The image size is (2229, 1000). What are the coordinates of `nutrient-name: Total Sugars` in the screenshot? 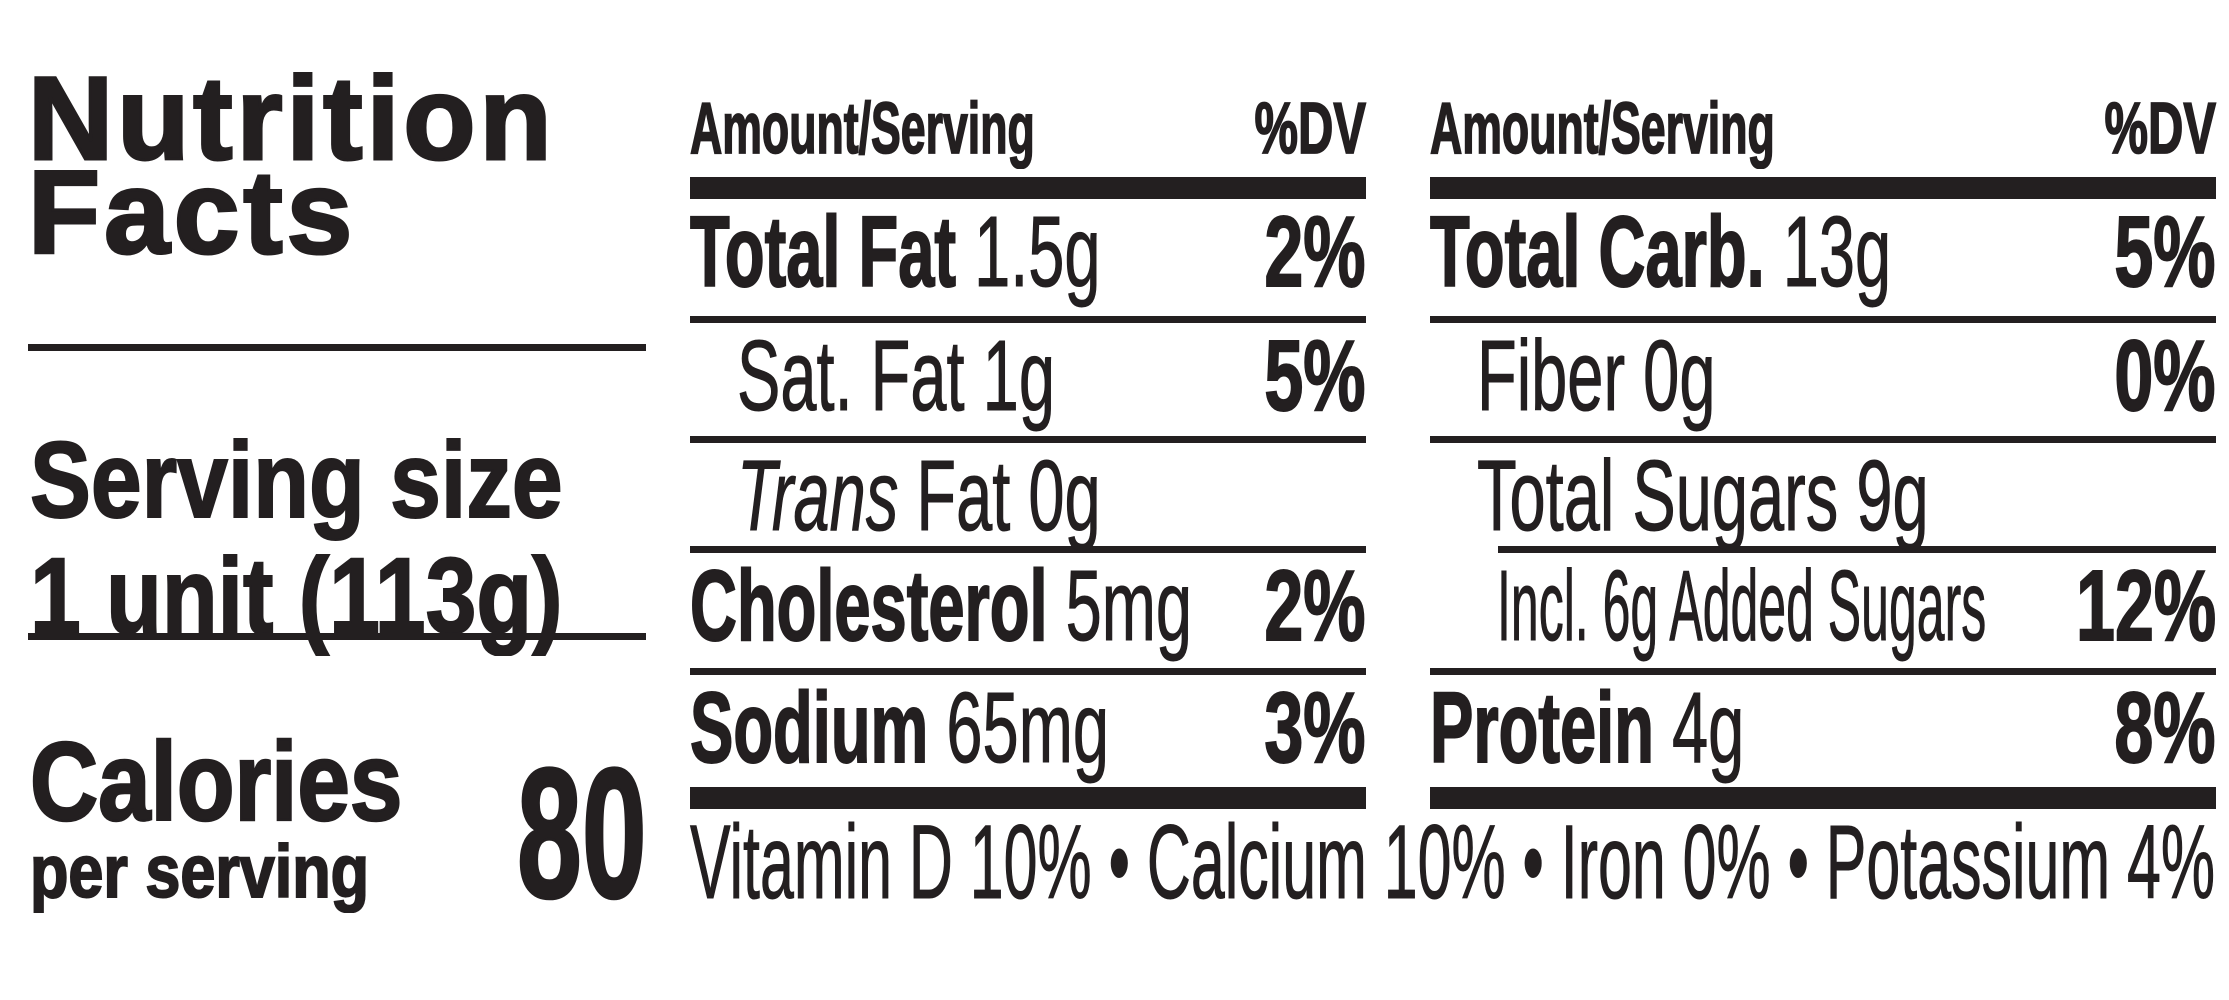 It's located at (1658, 496).